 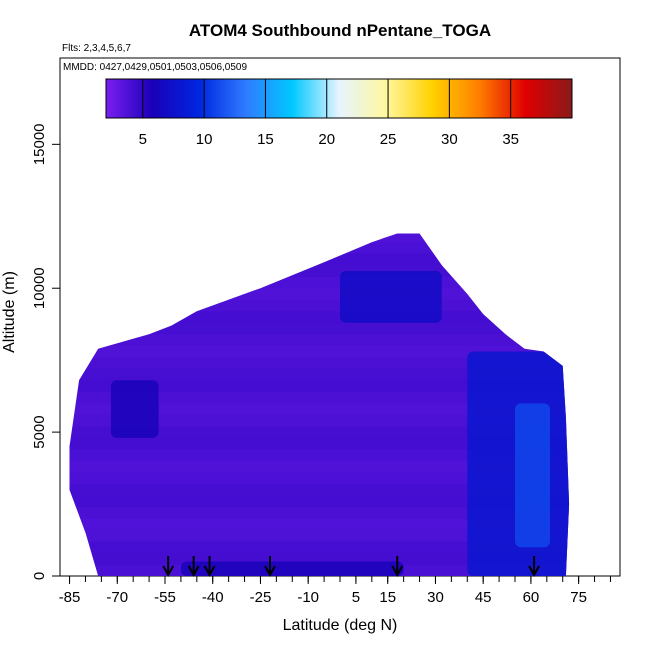 What do you see at coordinates (155, 67) in the screenshot?
I see `dates-label: MMDD: 0427,0429,0501,0503,0506,0509` at bounding box center [155, 67].